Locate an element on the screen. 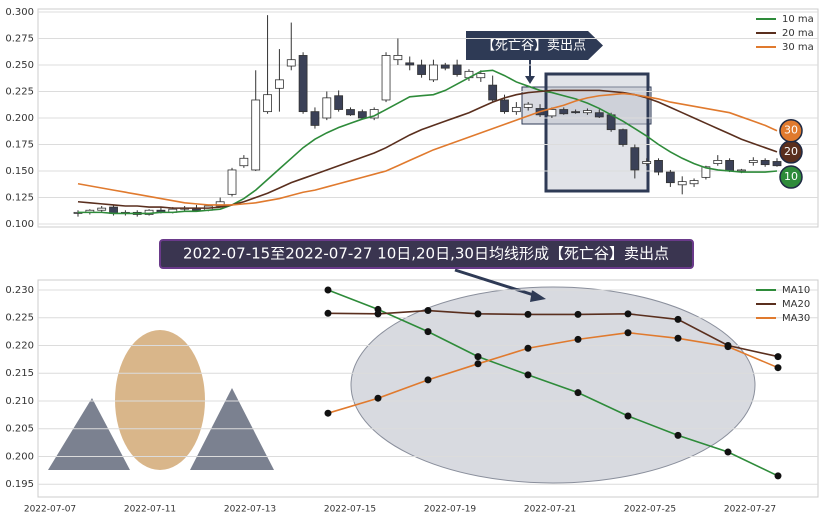  annotation: 【死亡谷】卖出点 is located at coordinates (534, 46).